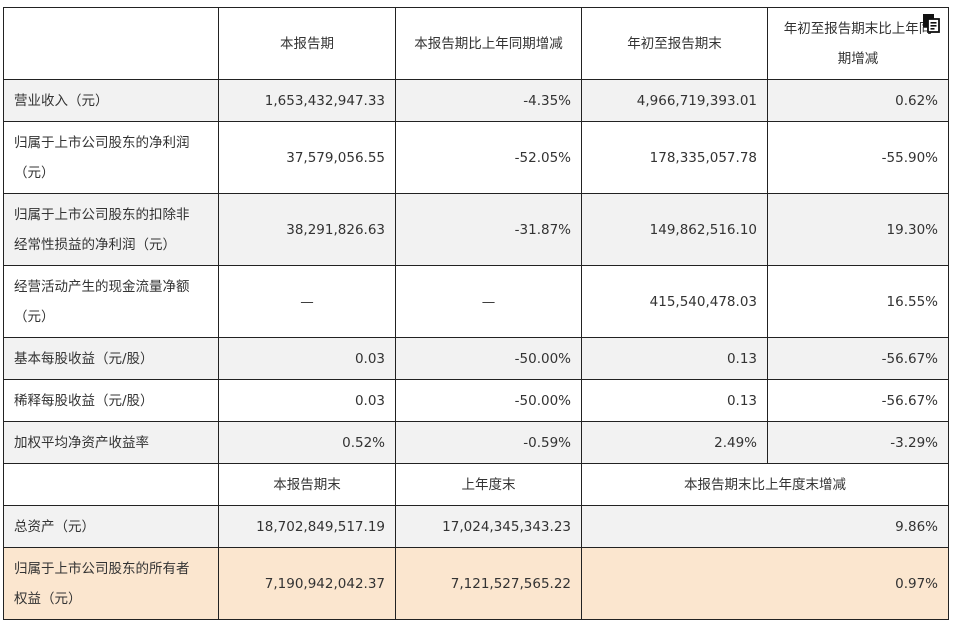 This screenshot has height=620, width=960. Describe the element at coordinates (765, 484) in the screenshot. I see `subheader-change: 本报告期末比上年度末增减` at that location.